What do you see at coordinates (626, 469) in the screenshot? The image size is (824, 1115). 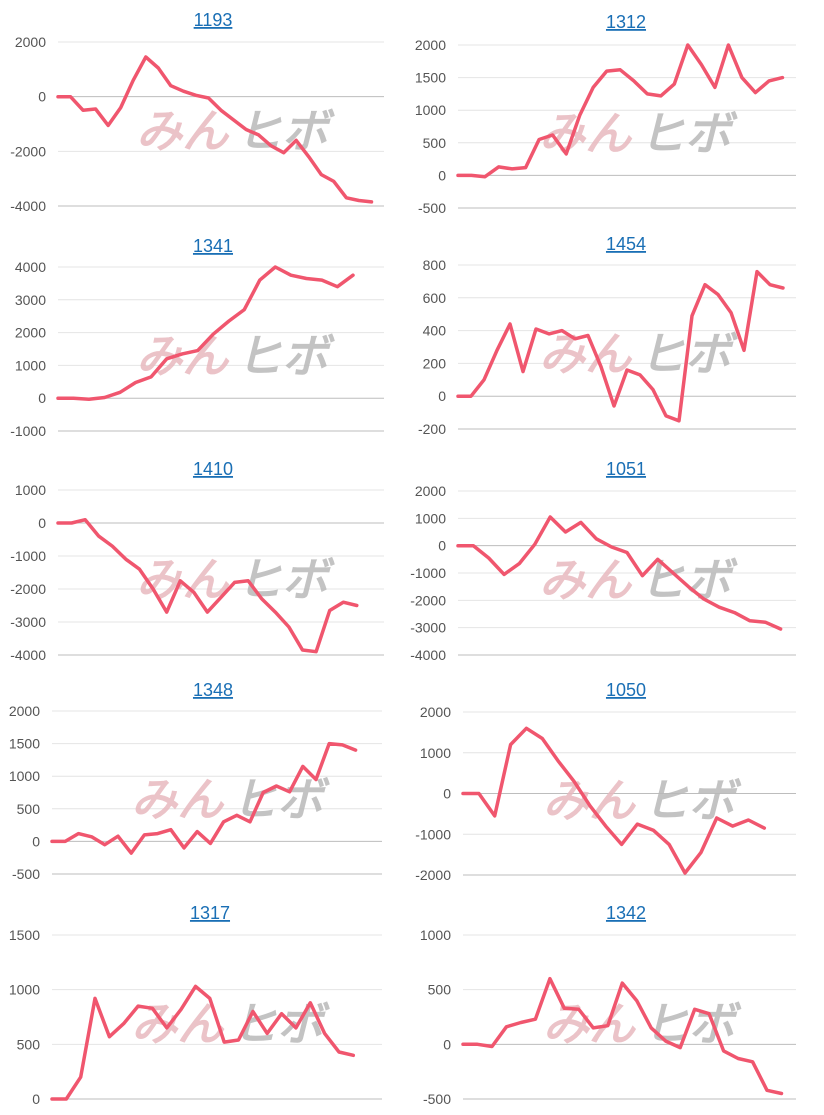 I see `chart-title-link: 1051` at bounding box center [626, 469].